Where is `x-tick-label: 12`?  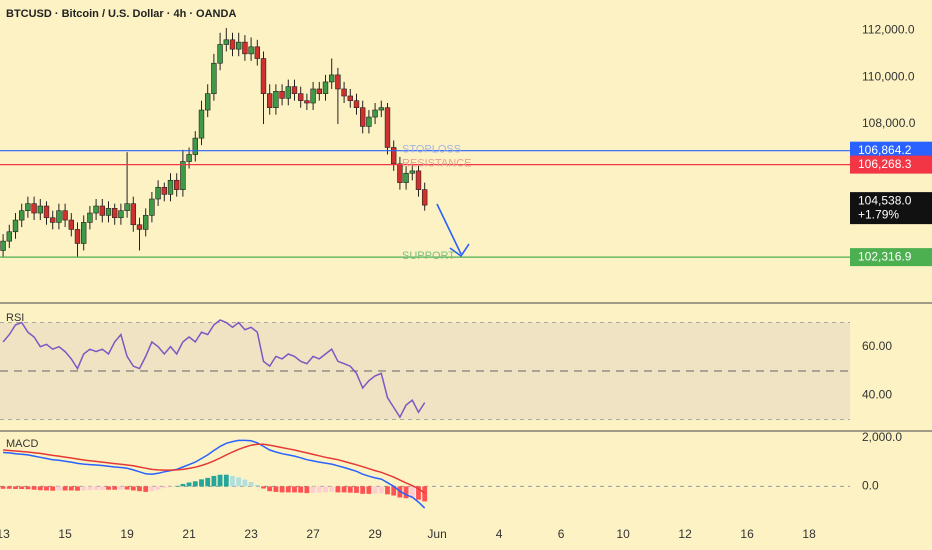 x-tick-label: 12 is located at coordinates (685, 534).